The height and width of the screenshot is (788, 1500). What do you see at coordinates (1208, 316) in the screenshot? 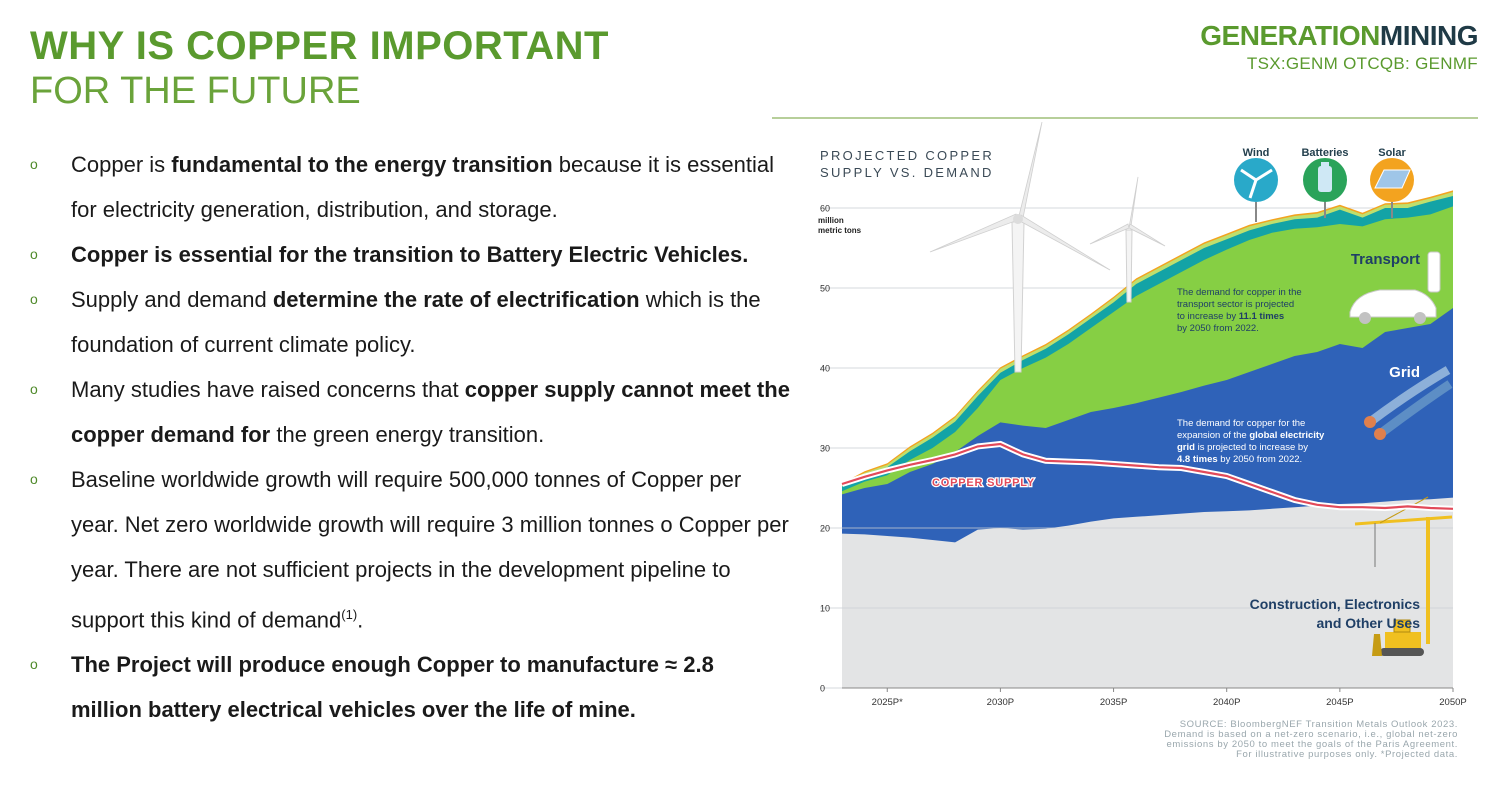
I see `transport-text-line3a: to increase by` at bounding box center [1208, 316].